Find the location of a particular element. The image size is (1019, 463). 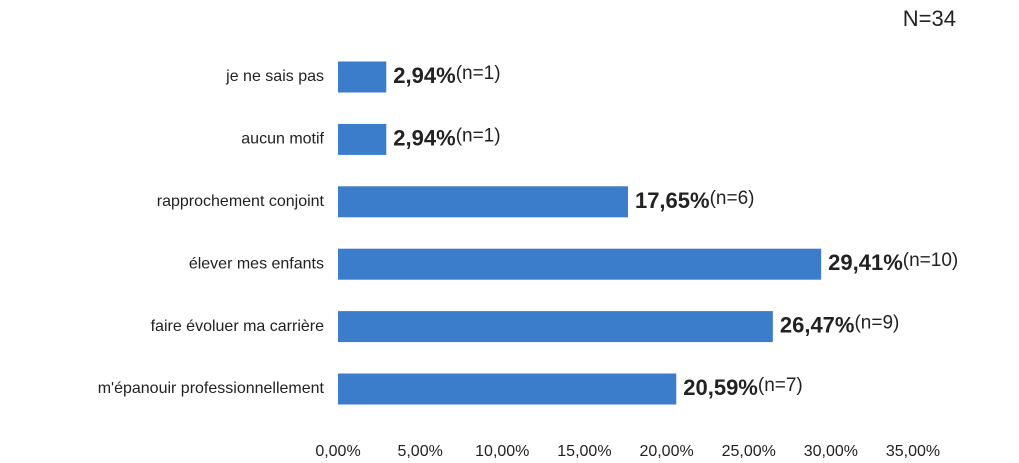

x-tick-label: 35,00% is located at coordinates (913, 451).